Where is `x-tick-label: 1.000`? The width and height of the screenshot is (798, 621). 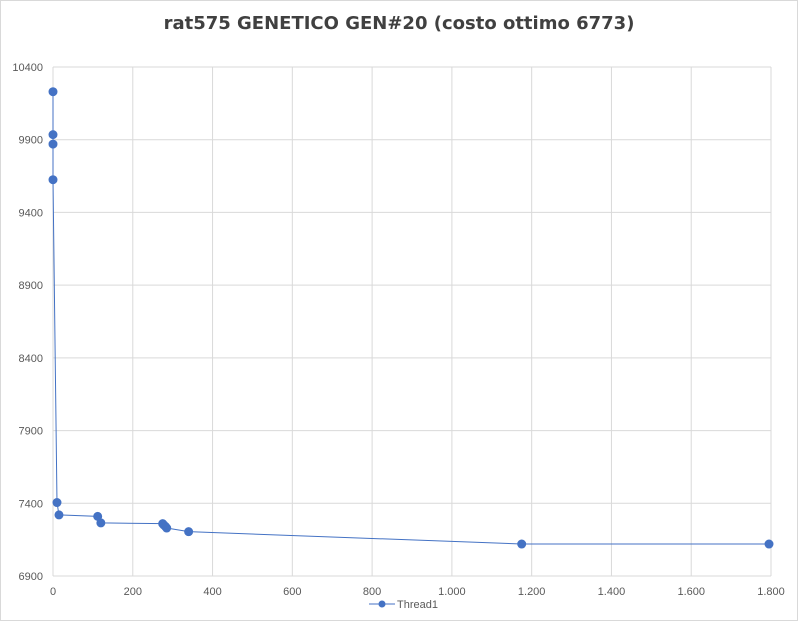 x-tick-label: 1.000 is located at coordinates (452, 592).